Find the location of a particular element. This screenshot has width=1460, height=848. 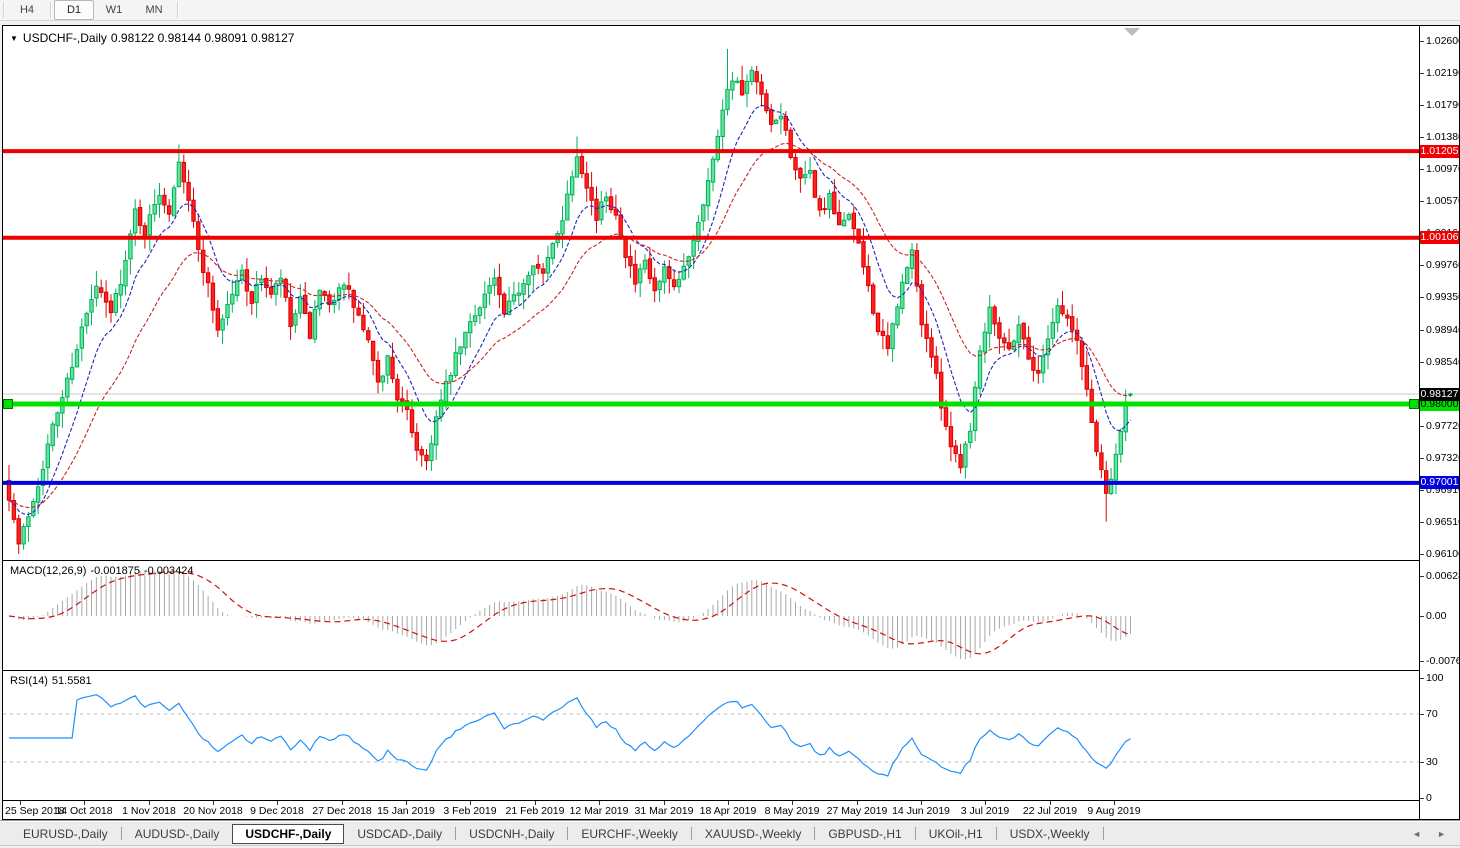

macd-axis-label: 0.006286 is located at coordinates (1443, 576).